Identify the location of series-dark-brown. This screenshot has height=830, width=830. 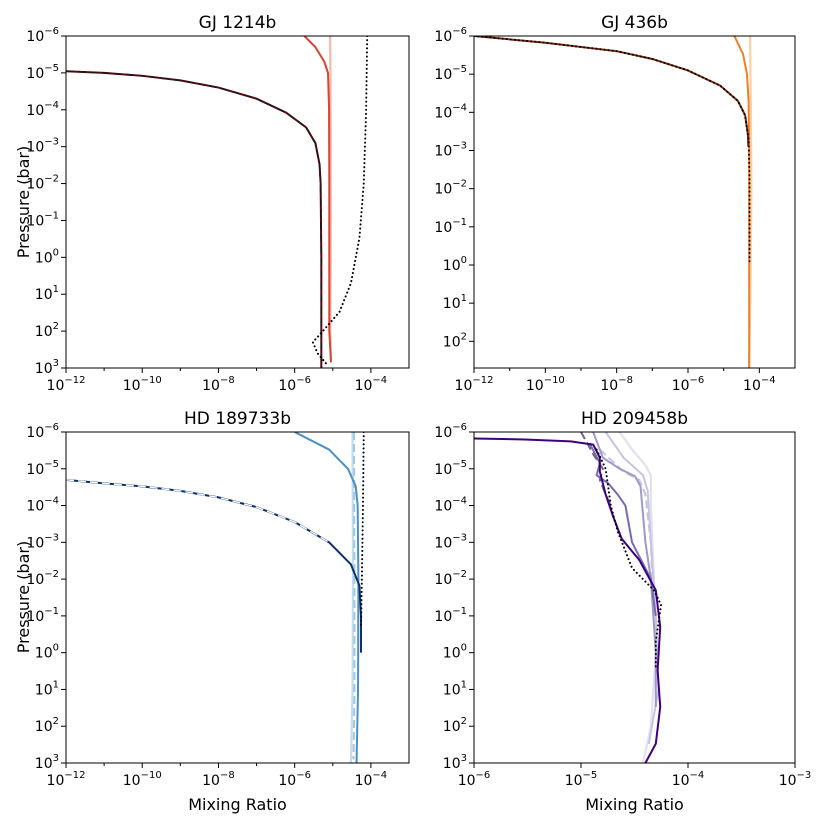
(612, 91).